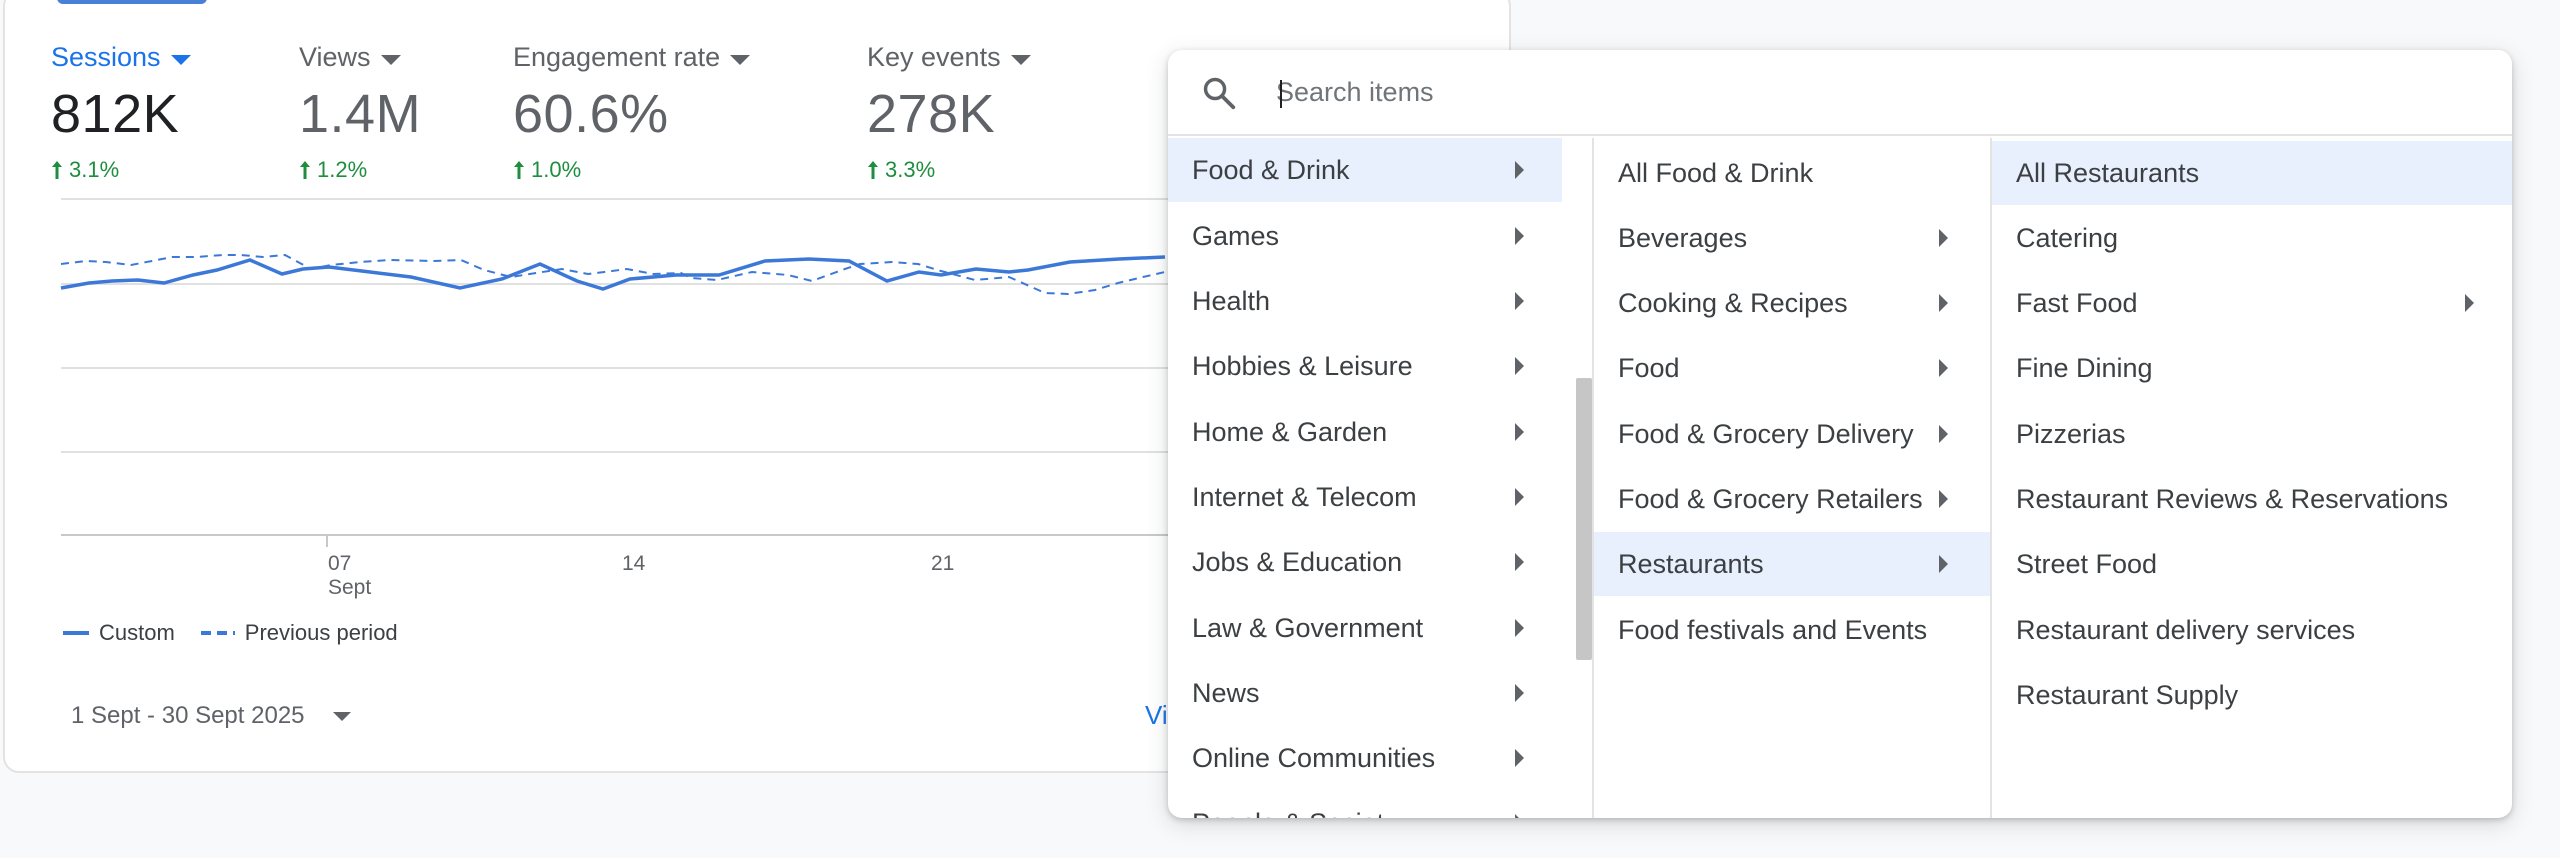  I want to click on category-item-food-grocery-delivery: Food & Grocery Delivery, so click(1792, 434).